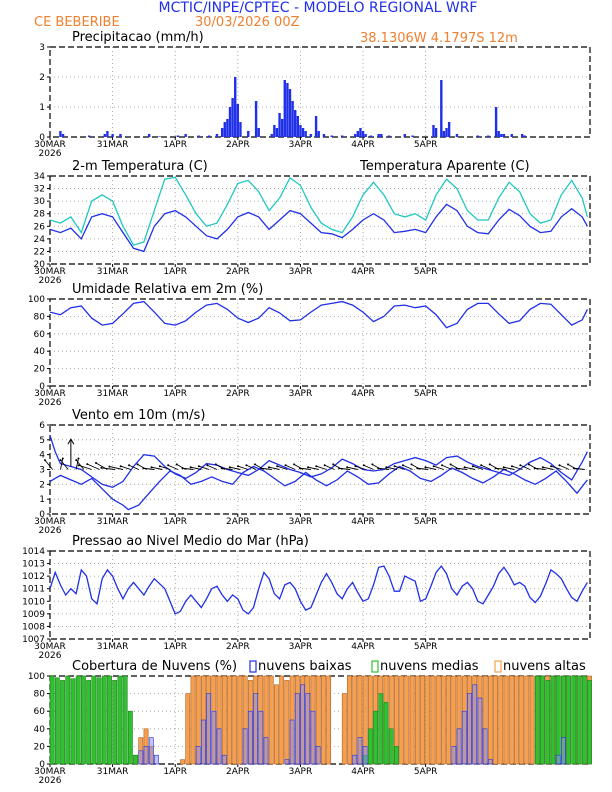  I want to click on series-line-pressure, so click(318, 590).